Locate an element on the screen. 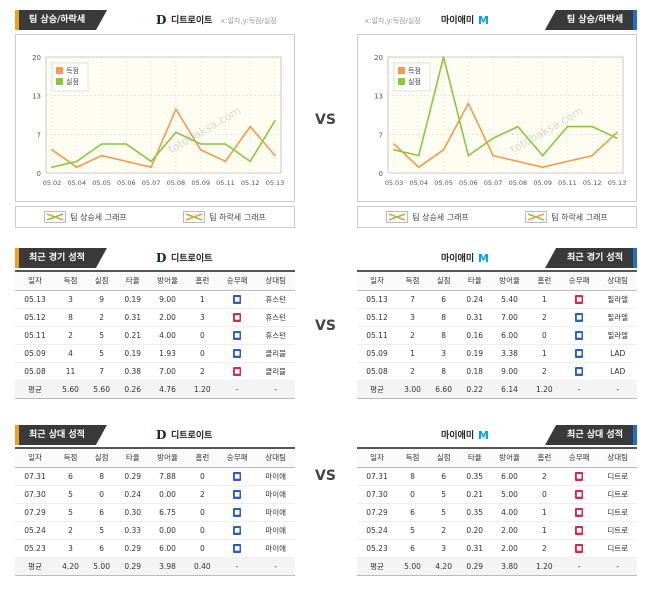 The height and width of the screenshot is (599, 650). average-cell: 5.60 is located at coordinates (102, 389).